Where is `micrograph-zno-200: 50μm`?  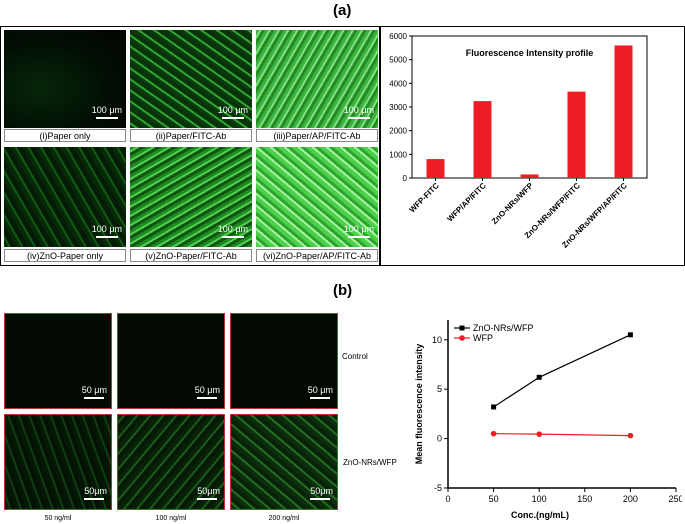
micrograph-zno-200: 50μm is located at coordinates (284, 462).